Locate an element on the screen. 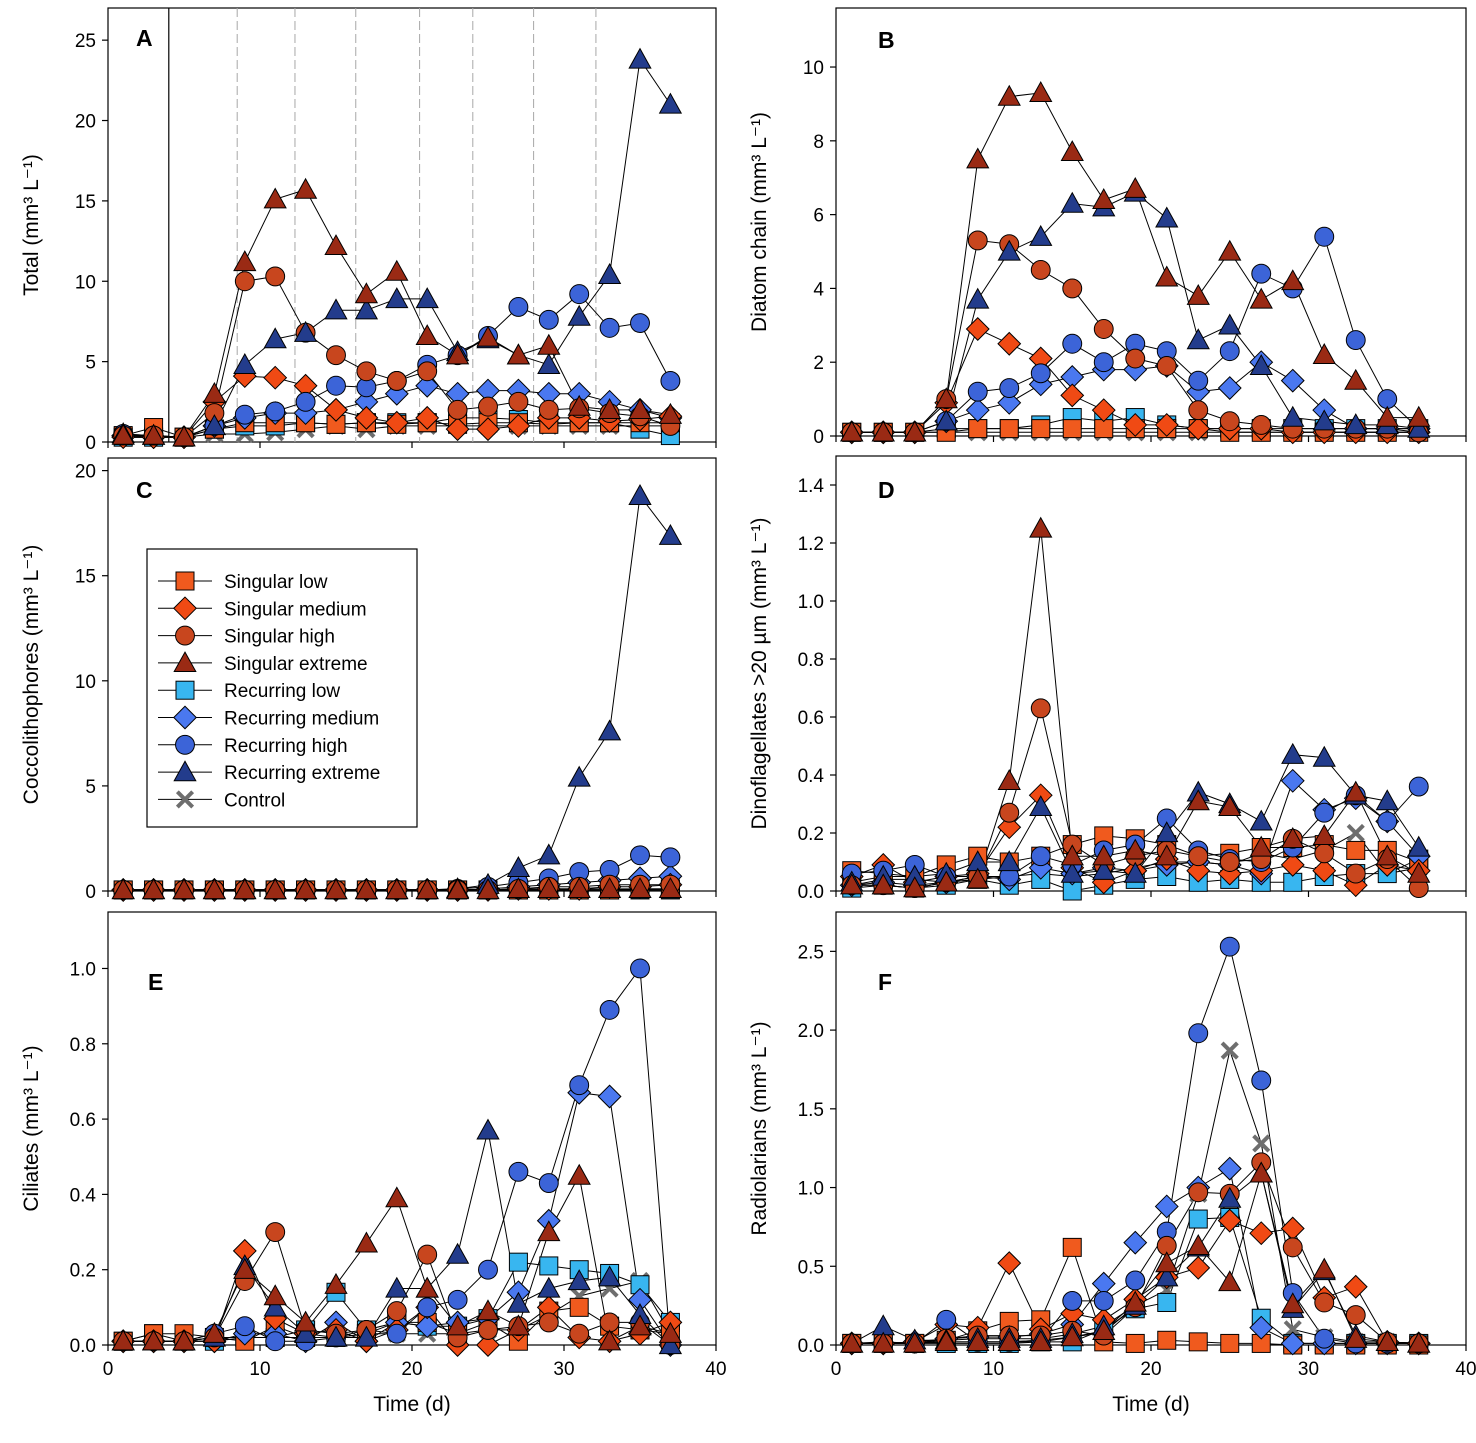 The height and width of the screenshot is (1443, 1476). markers-recurring-extreme is located at coordinates (1135, 1257).